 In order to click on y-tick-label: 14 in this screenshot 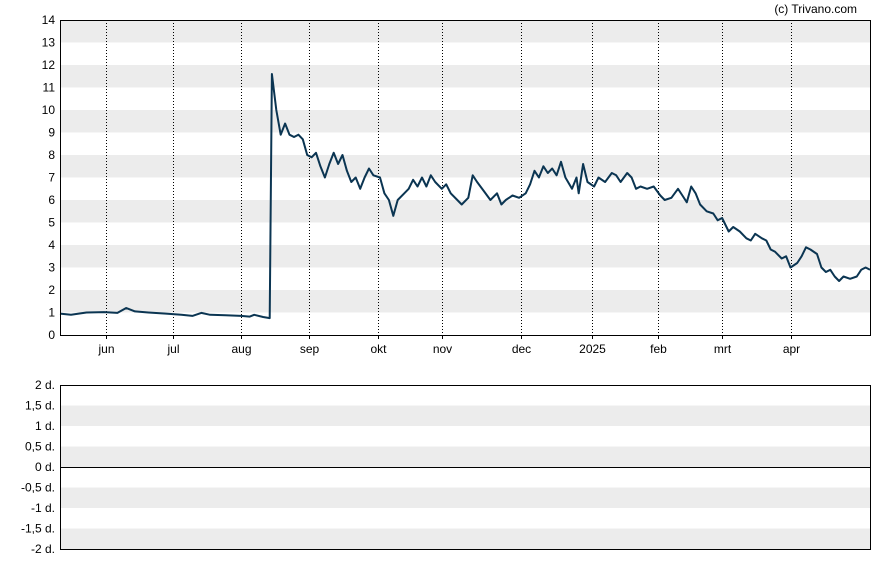, I will do `click(49, 20)`.